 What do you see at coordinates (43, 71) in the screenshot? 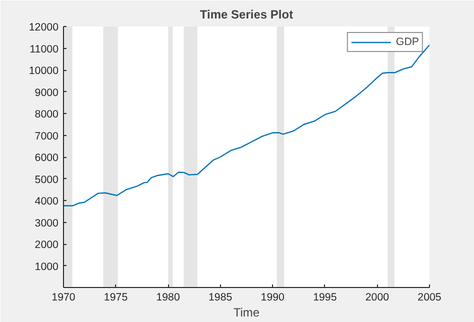
I see `y-tick-label: 10000` at bounding box center [43, 71].